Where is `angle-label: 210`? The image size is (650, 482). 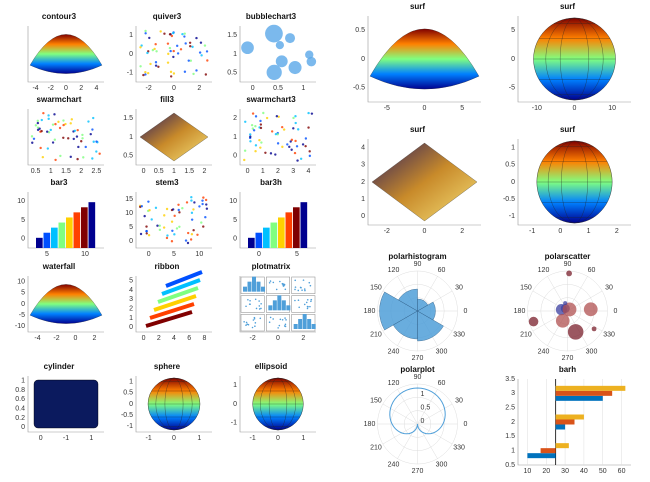 angle-label: 210 is located at coordinates (376, 334).